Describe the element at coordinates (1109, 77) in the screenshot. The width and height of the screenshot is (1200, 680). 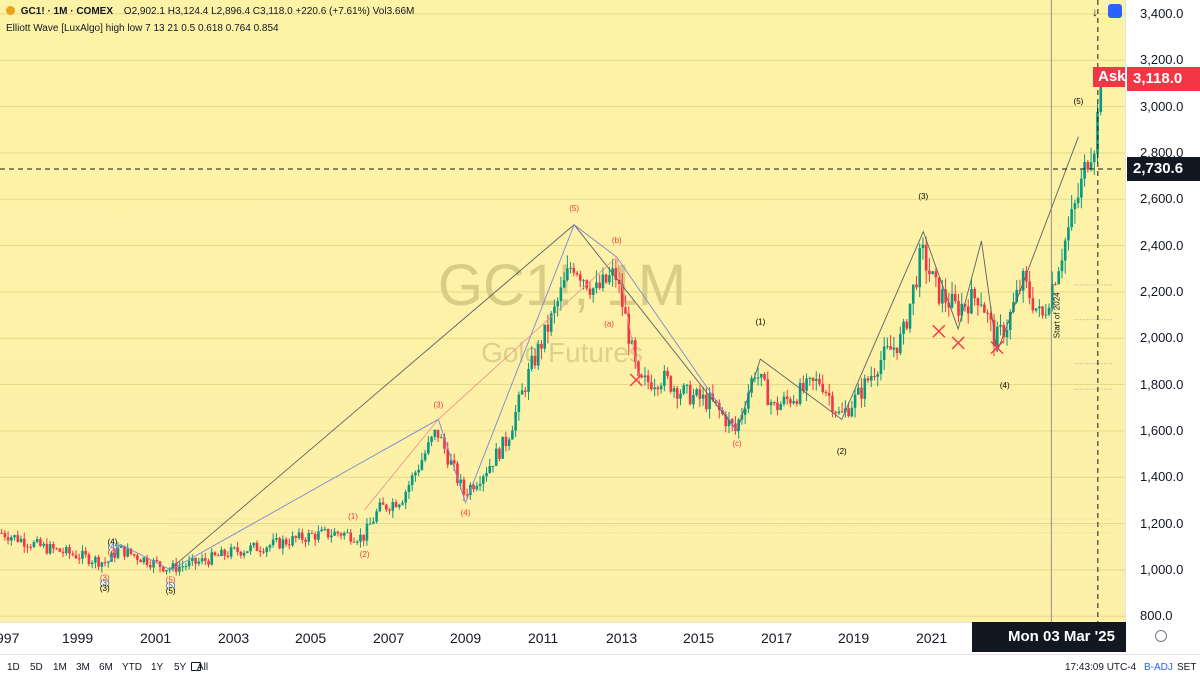
I see `ask-label: Ask` at that location.